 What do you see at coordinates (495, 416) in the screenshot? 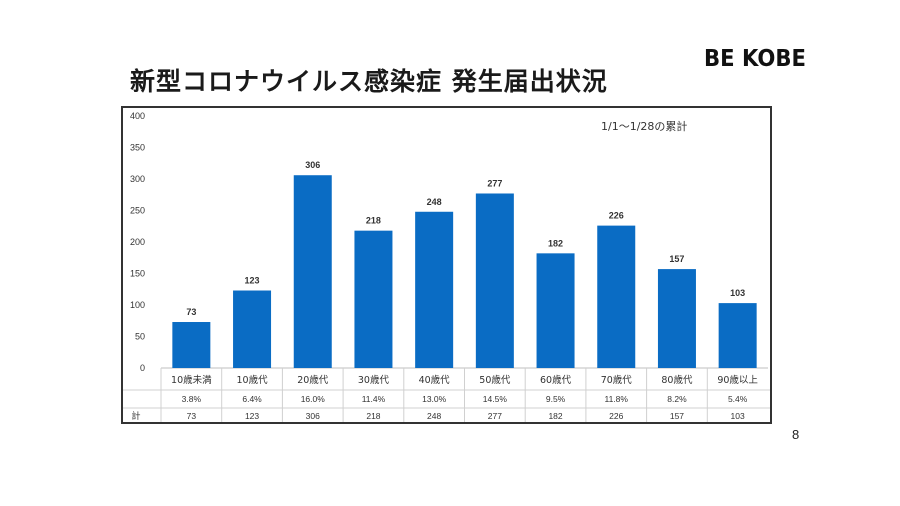
I see `table-total-cell: 277` at bounding box center [495, 416].